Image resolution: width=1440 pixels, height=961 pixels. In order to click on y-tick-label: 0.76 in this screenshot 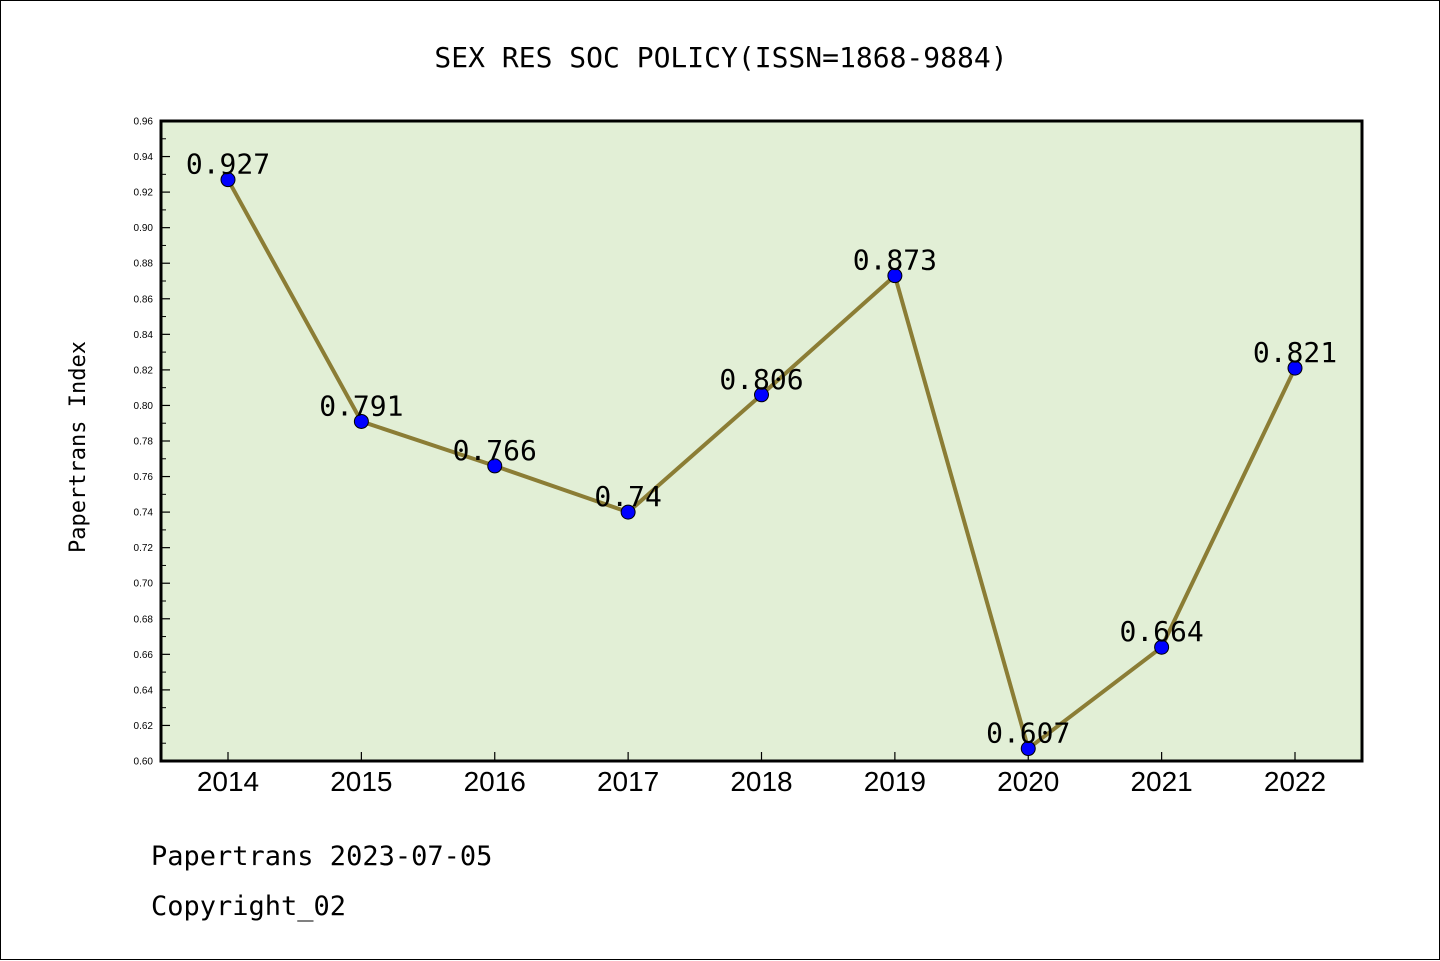, I will do `click(144, 477)`.